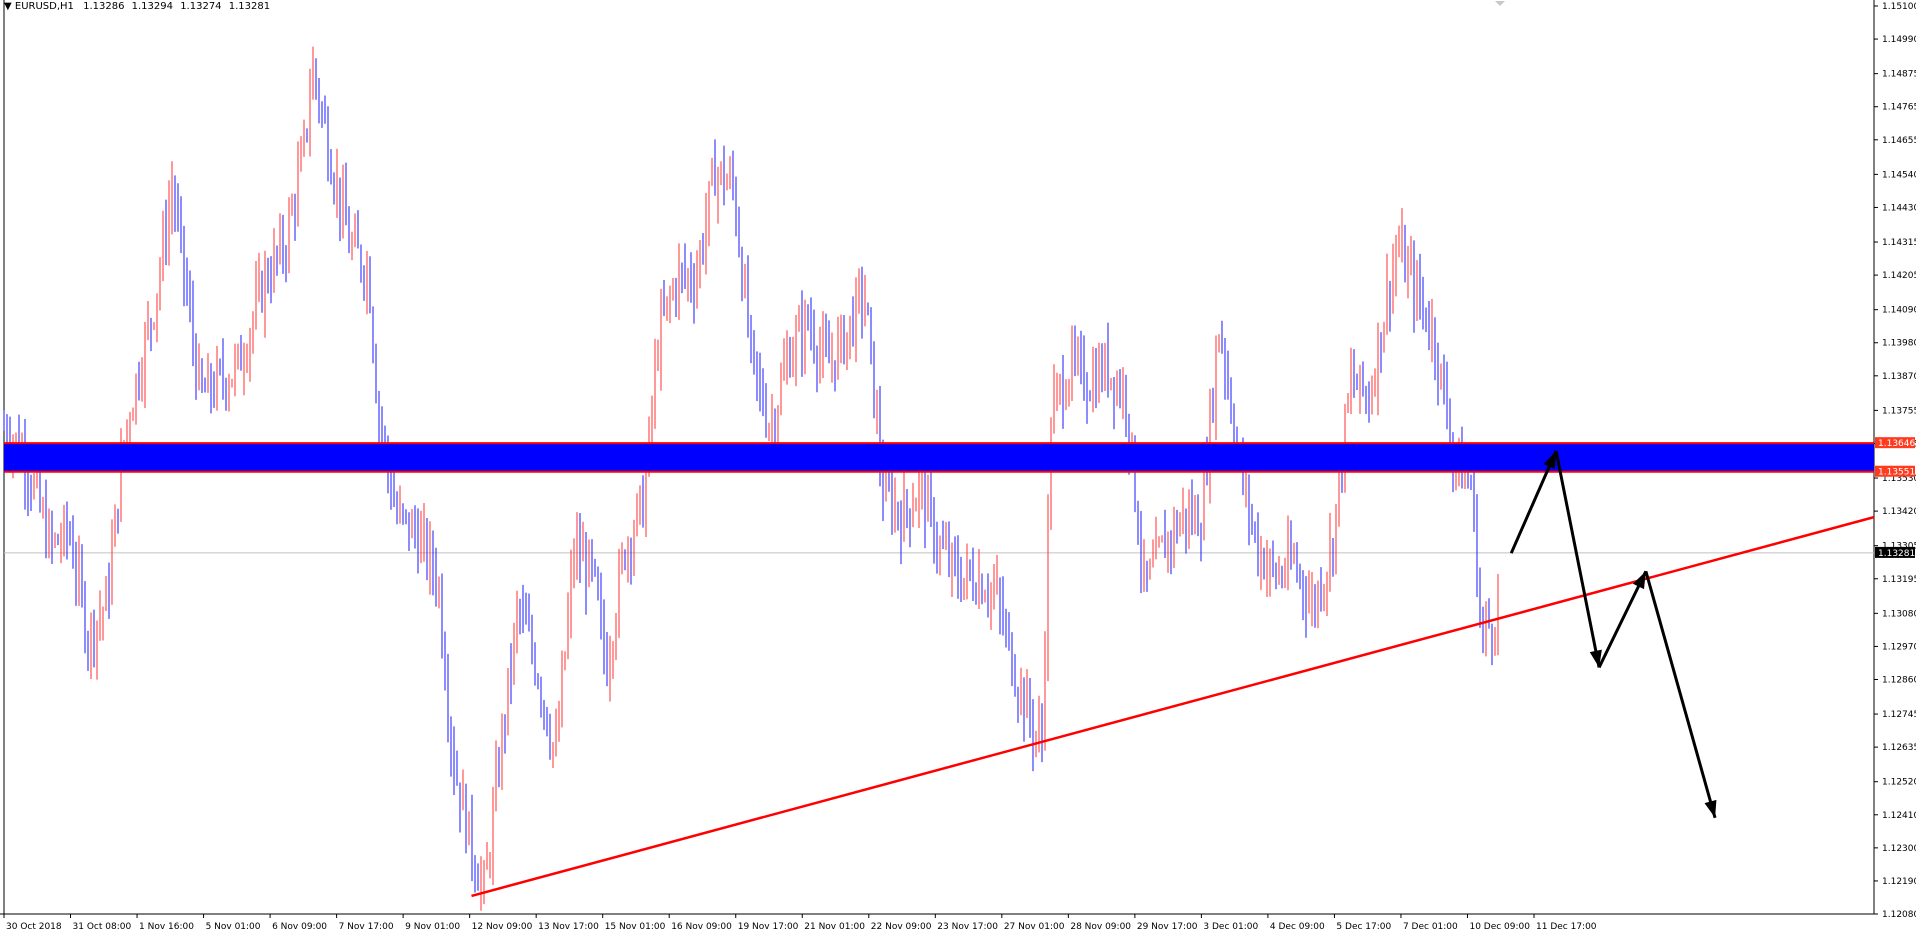 The width and height of the screenshot is (1916, 935). What do you see at coordinates (1899, 783) in the screenshot?
I see `y-tick-label: 1.12520` at bounding box center [1899, 783].